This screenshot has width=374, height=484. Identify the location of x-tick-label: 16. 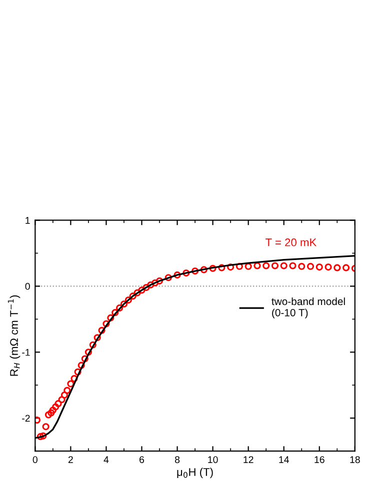
(319, 460).